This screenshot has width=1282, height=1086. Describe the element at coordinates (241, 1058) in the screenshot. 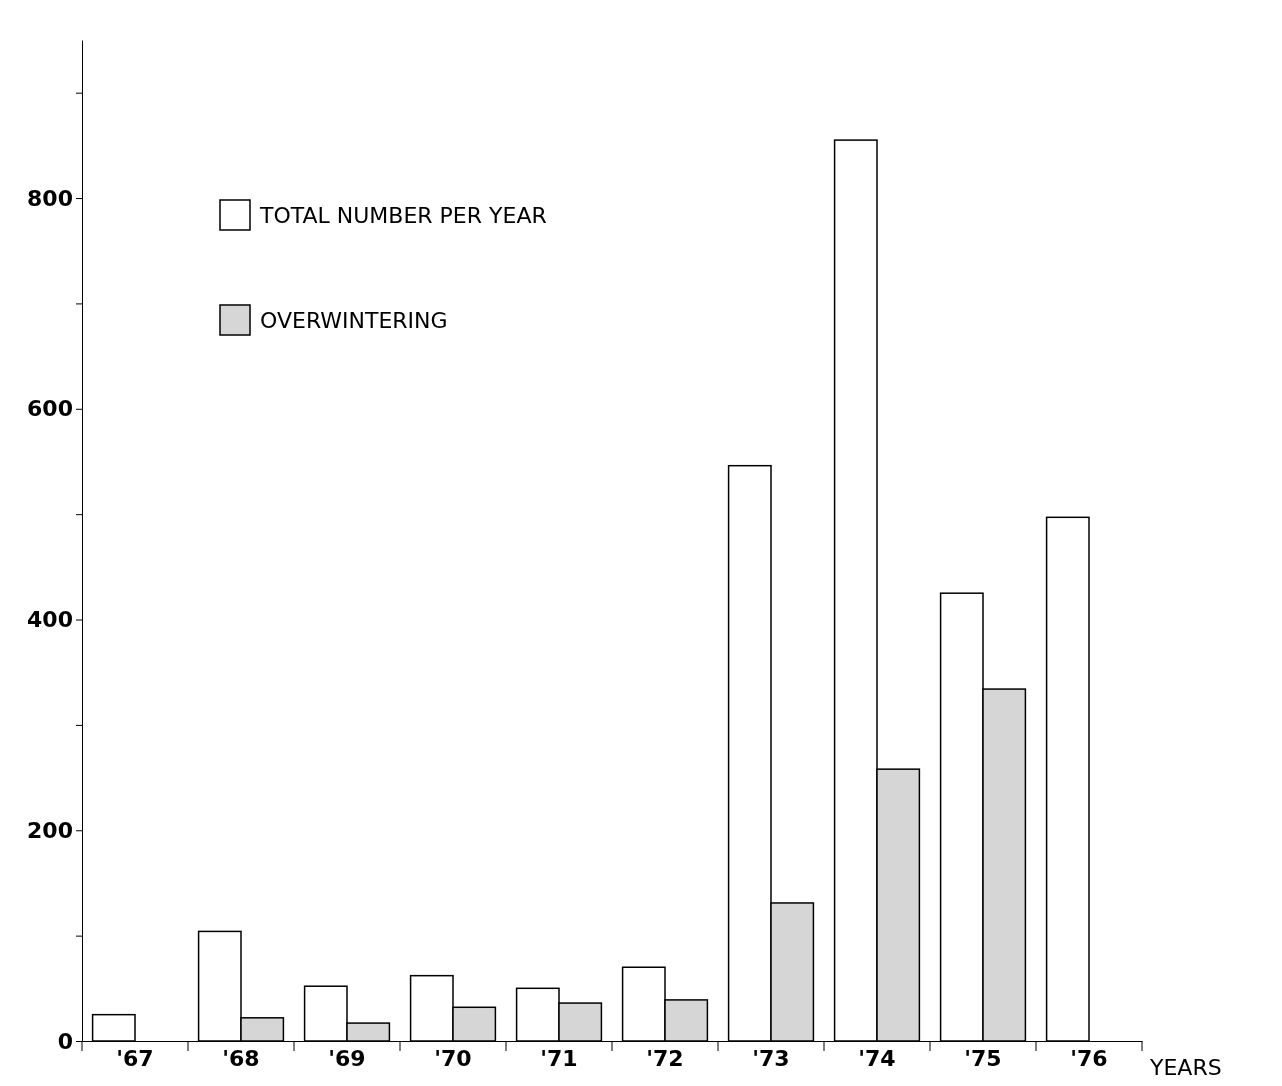

I see `x-tick-label: '68` at that location.